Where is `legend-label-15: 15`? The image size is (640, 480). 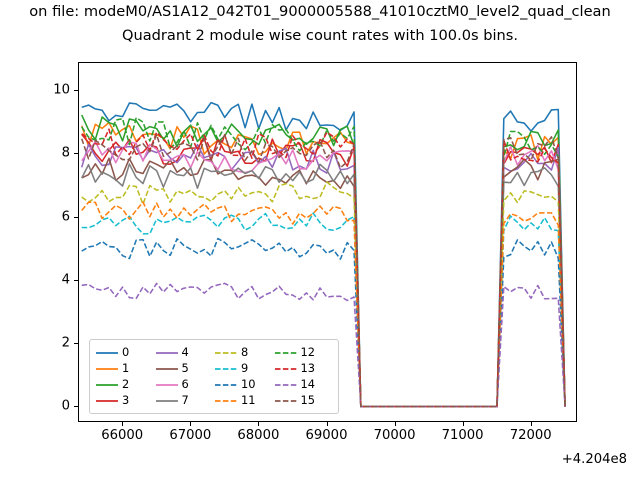 legend-label-15: 15 is located at coordinates (308, 399).